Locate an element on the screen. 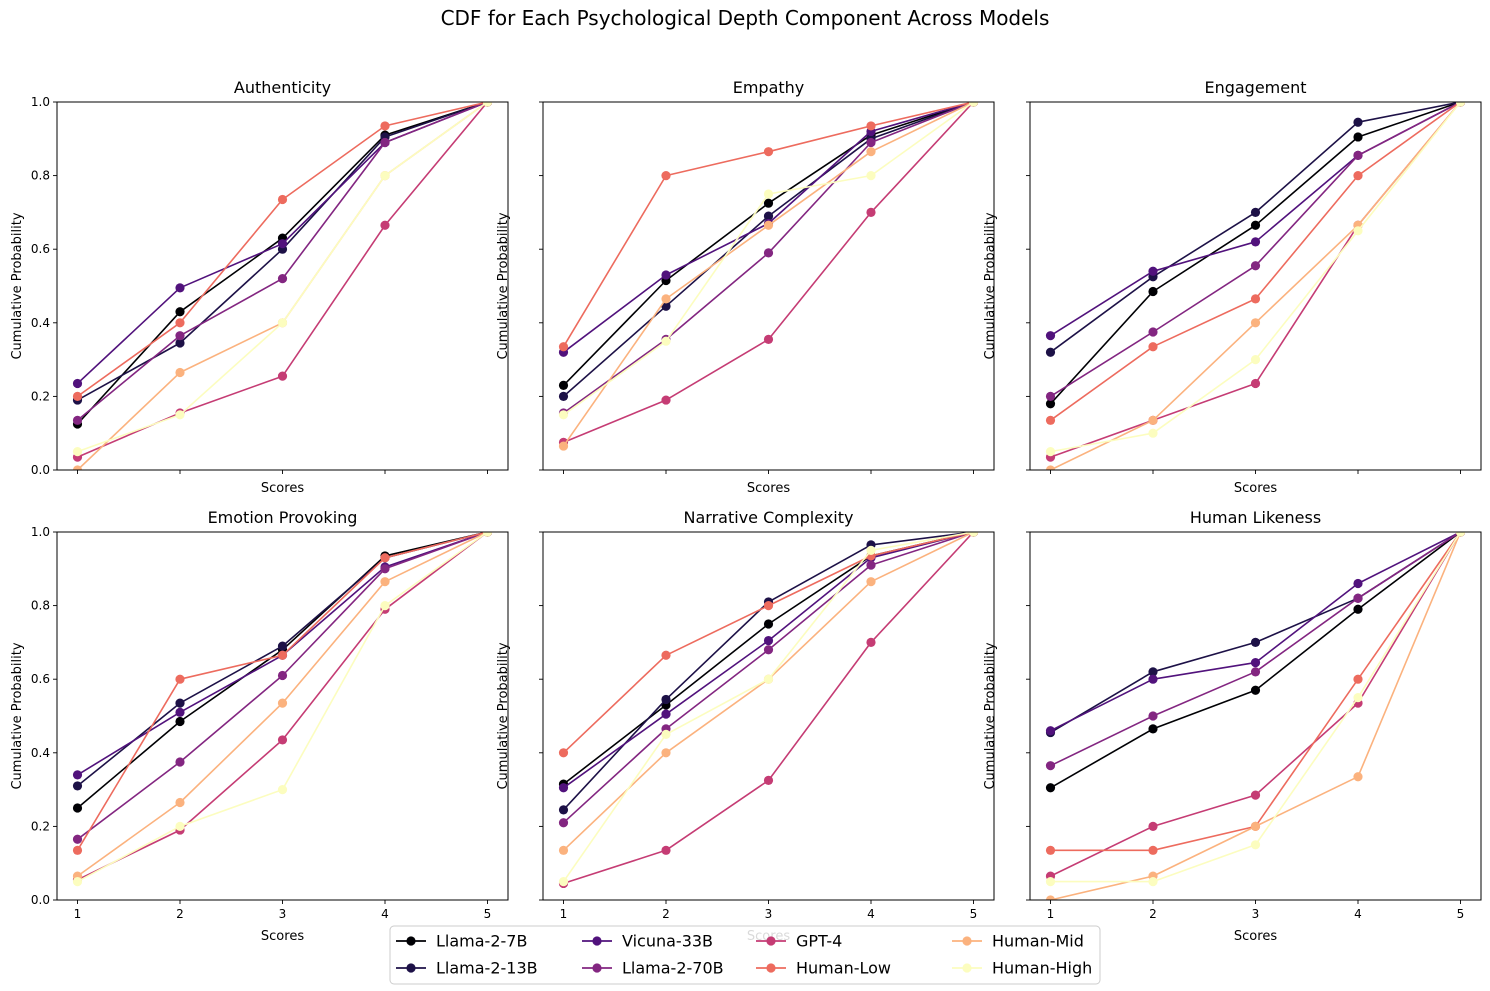  subplot-title: Authenticity is located at coordinates (282, 87).